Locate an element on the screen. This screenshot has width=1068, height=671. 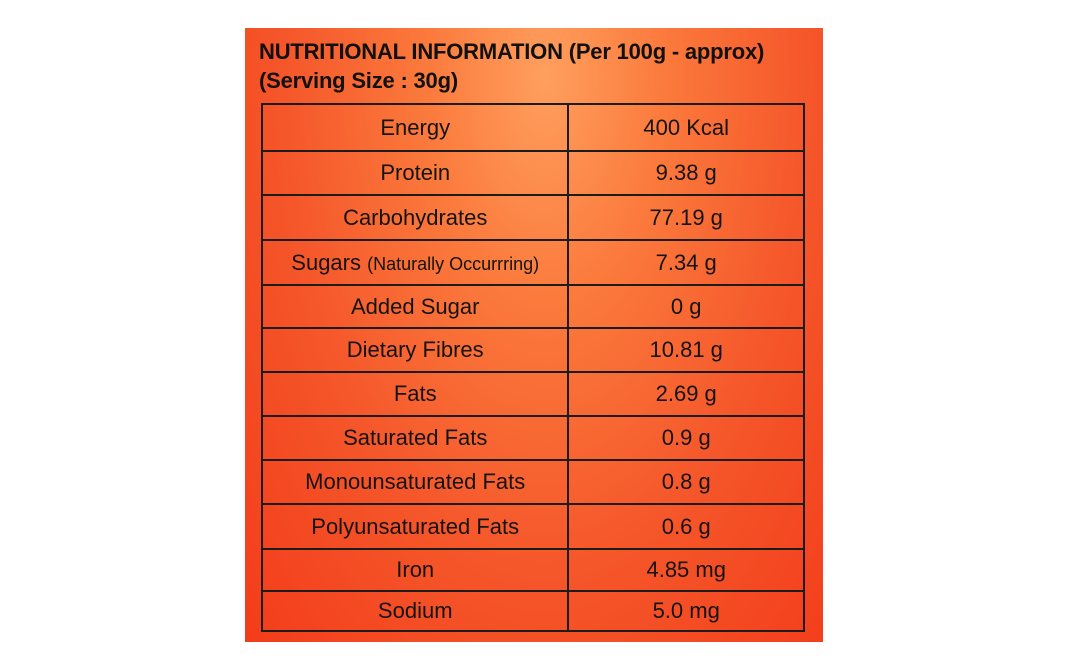
nutrient-name-cell: Polyunsaturated Fats is located at coordinates (415, 526).